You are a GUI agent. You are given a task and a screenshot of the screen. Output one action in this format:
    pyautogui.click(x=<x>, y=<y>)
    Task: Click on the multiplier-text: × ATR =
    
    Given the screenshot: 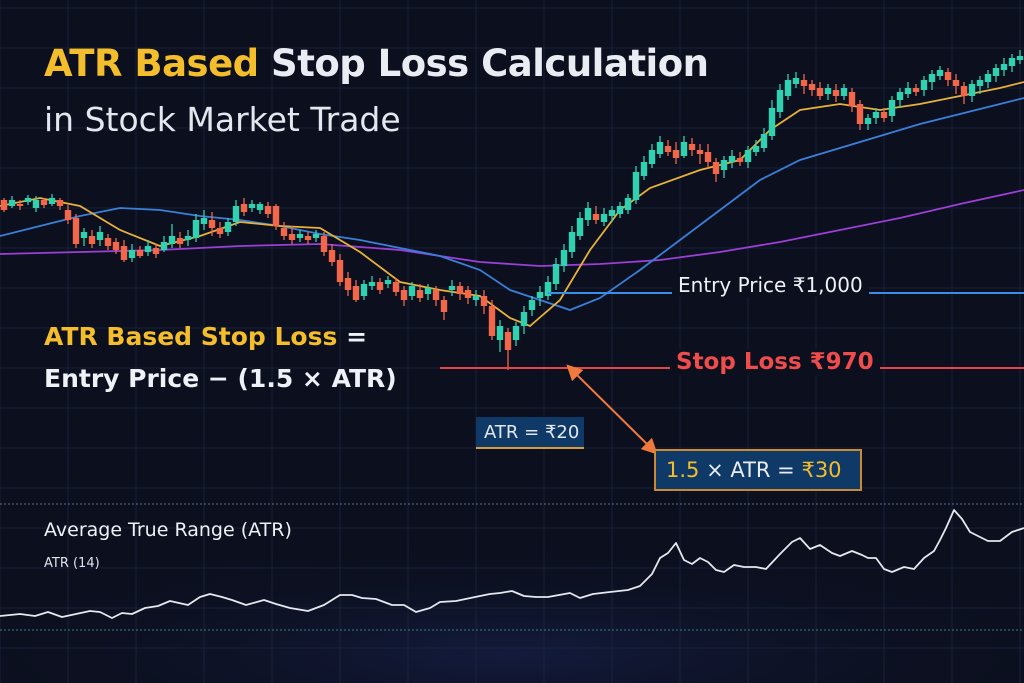 What is the action you would take?
    pyautogui.click(x=750, y=470)
    